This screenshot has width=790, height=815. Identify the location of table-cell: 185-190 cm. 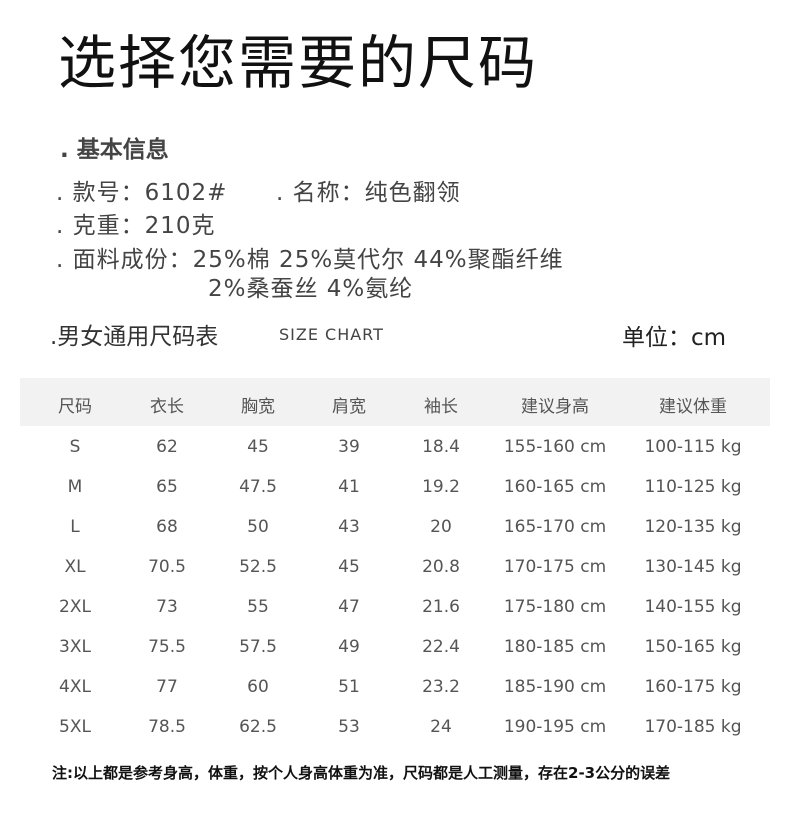
(555, 687).